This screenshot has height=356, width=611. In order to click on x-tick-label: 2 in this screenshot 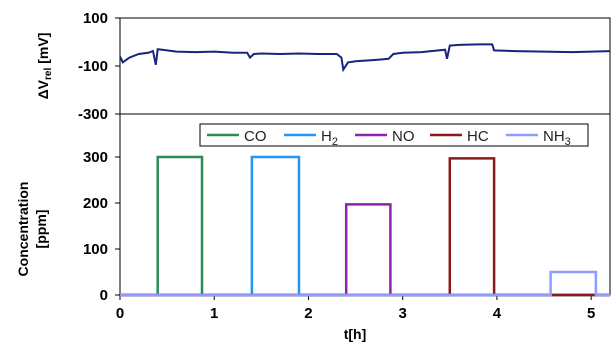, I will do `click(308, 313)`.